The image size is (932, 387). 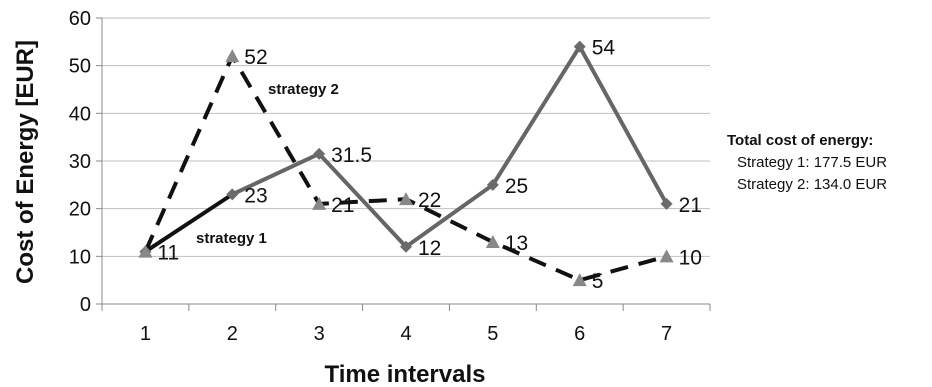 I want to click on data-label-strategy-1: 23, so click(x=255, y=195).